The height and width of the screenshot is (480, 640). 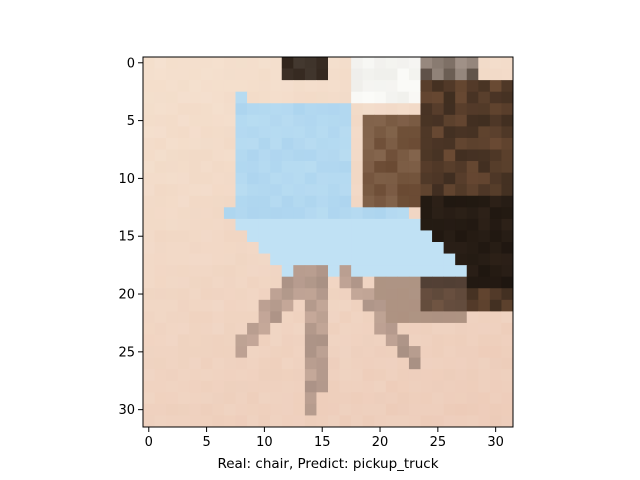 I want to click on x-tick-label: 15, so click(x=322, y=442).